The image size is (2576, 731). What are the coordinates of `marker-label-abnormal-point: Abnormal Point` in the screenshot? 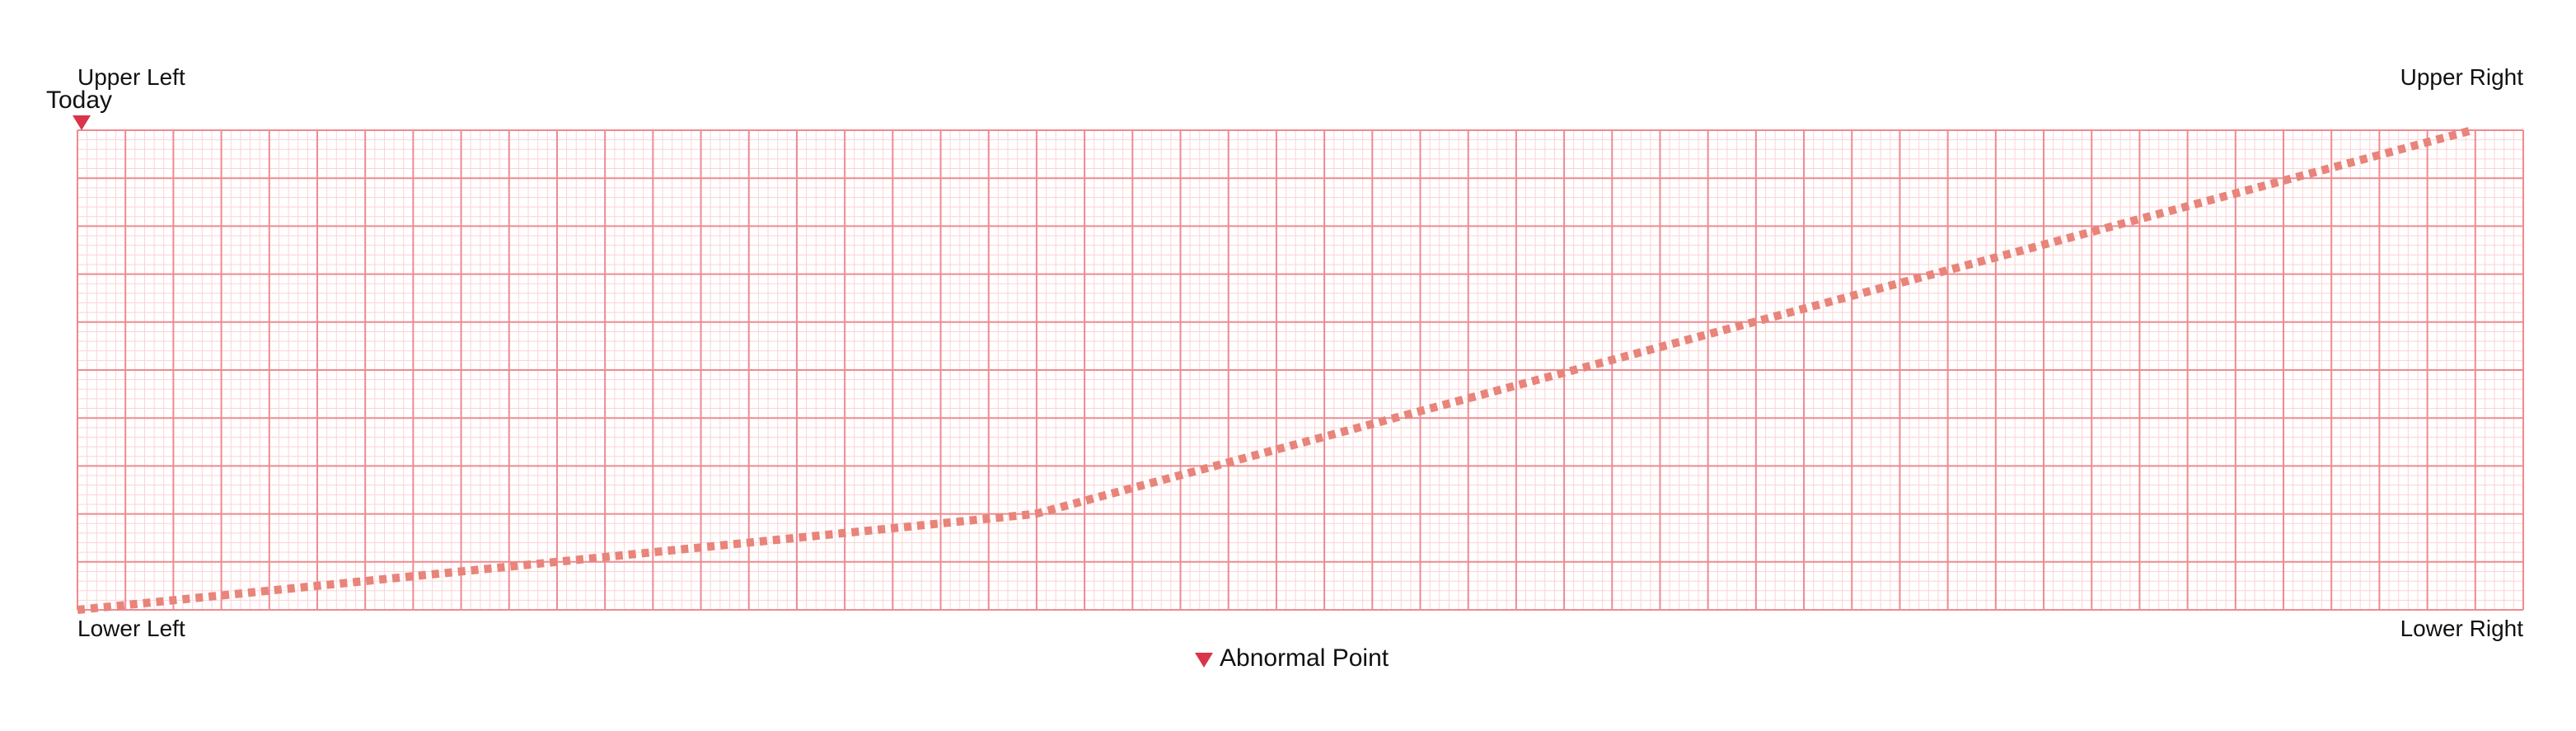 It's located at (1304, 658).